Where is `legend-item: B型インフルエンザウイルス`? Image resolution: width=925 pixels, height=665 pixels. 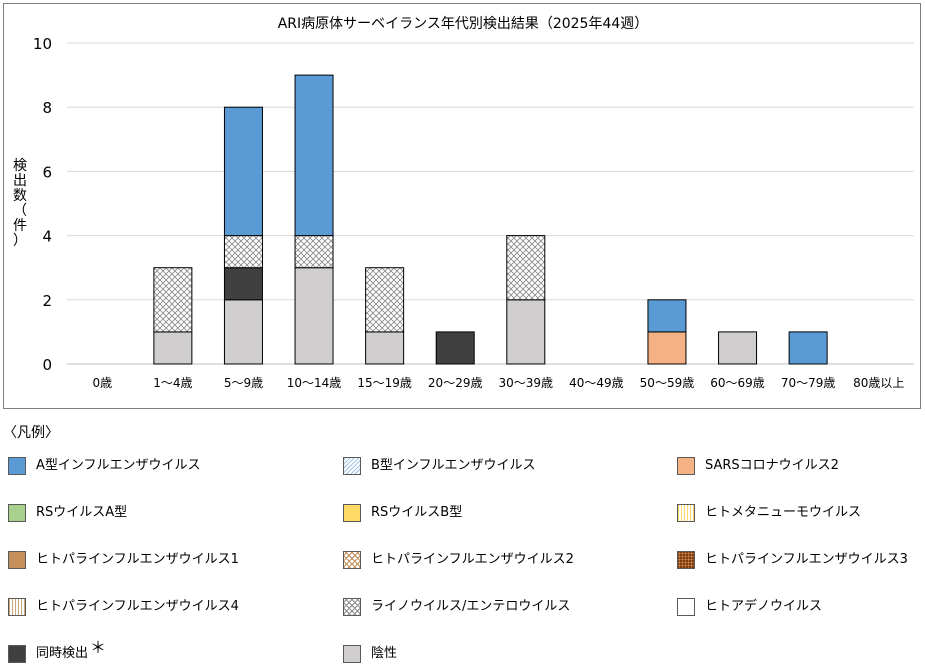 legend-item: B型インフルエンザウイルス is located at coordinates (439, 466).